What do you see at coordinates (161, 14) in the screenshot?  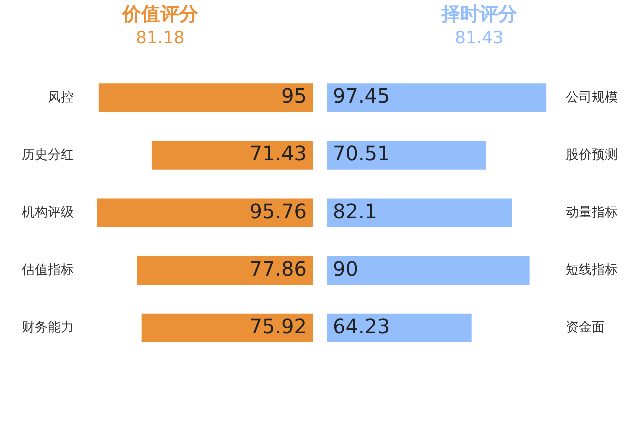 I see `chart-title: 价值评分` at bounding box center [161, 14].